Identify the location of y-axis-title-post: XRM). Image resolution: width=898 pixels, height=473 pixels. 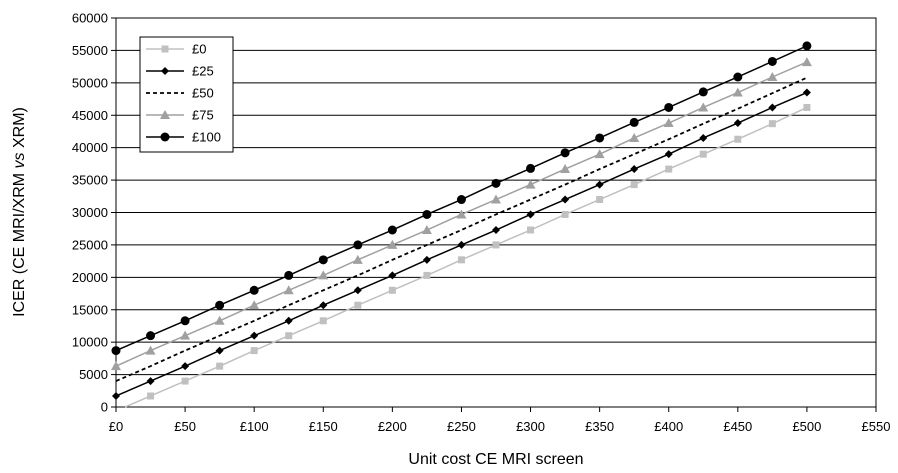
(19, 129).